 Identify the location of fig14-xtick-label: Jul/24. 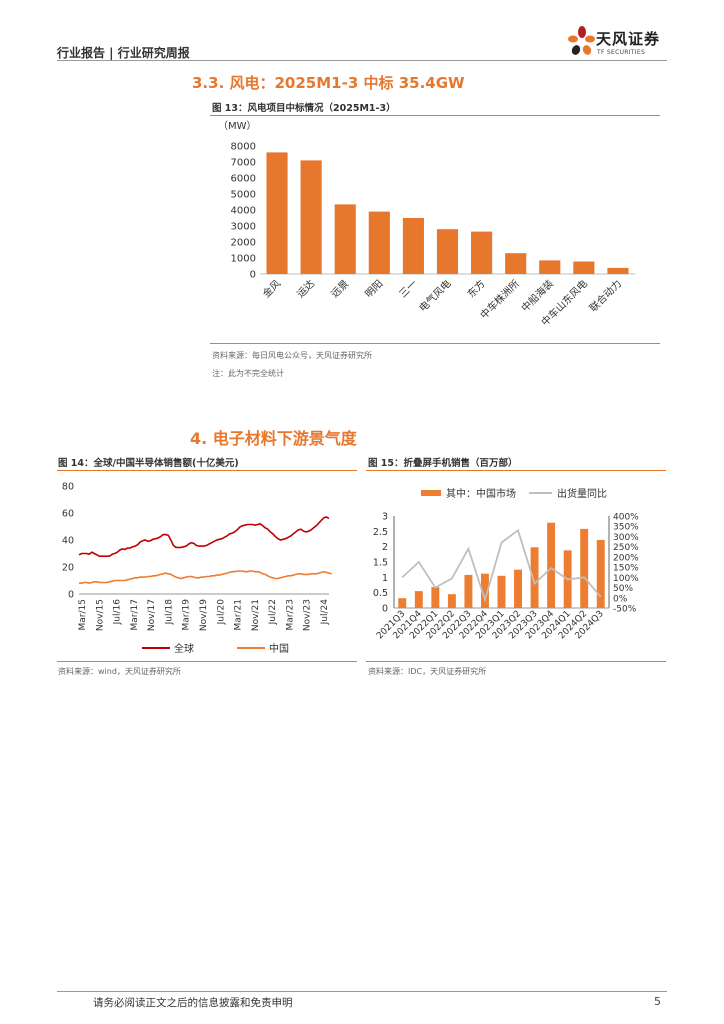
(325, 612).